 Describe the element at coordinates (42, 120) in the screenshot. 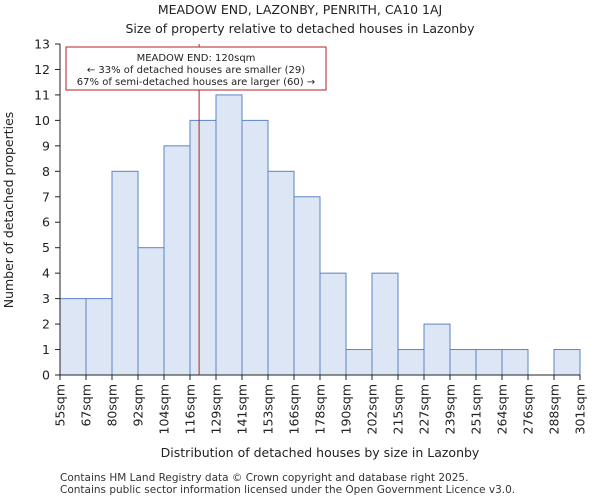

I see `y-tick-label: 10` at that location.